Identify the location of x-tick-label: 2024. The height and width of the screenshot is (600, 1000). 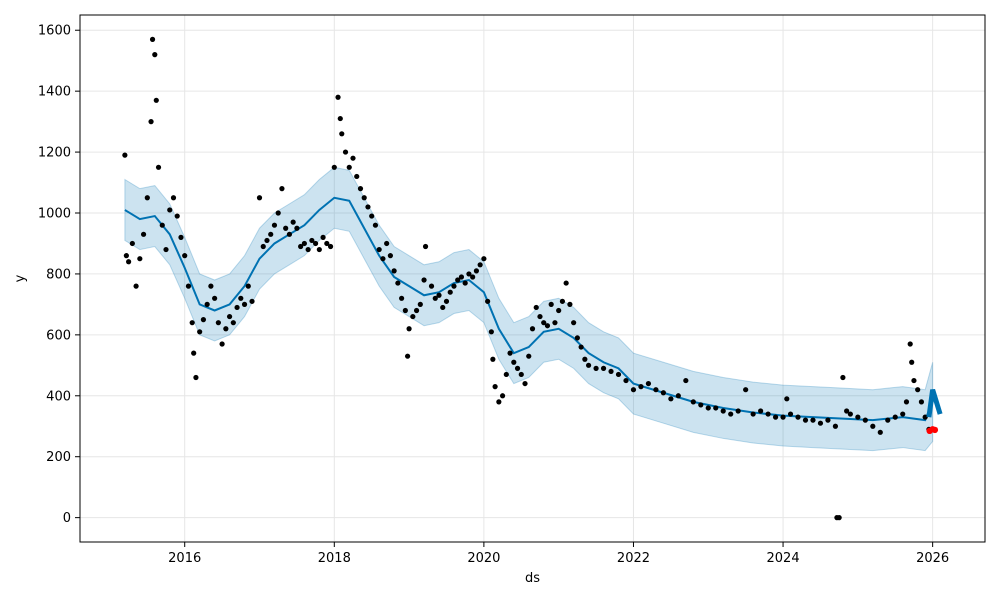
(783, 558).